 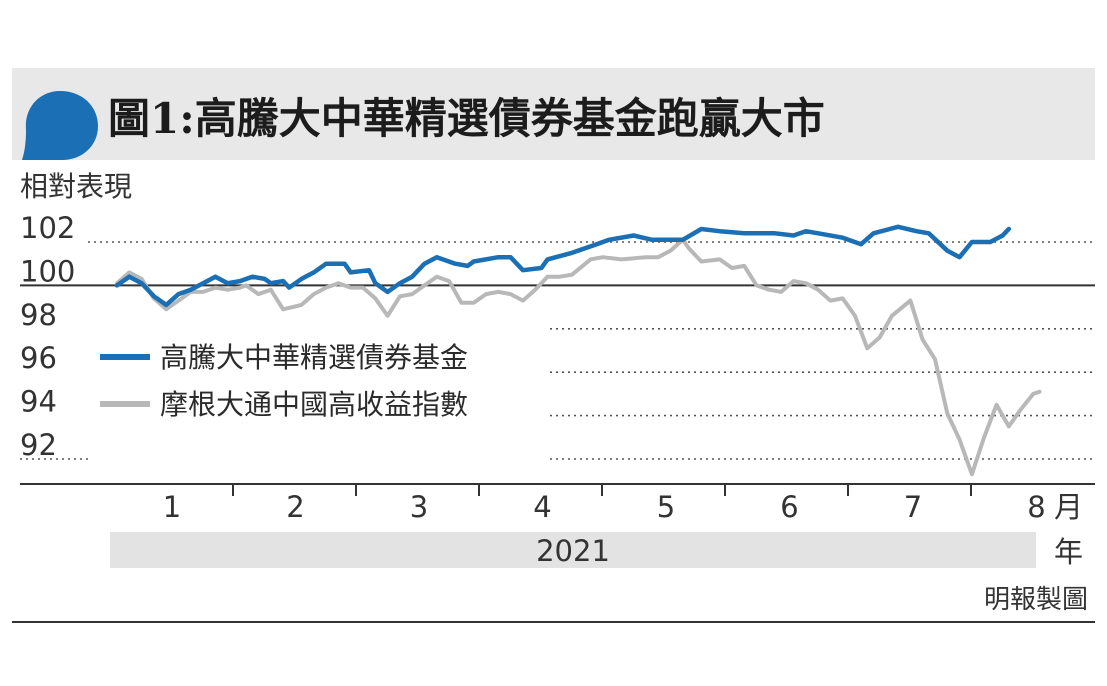 What do you see at coordinates (1068, 552) in the screenshot?
I see `year-unit: 年` at bounding box center [1068, 552].